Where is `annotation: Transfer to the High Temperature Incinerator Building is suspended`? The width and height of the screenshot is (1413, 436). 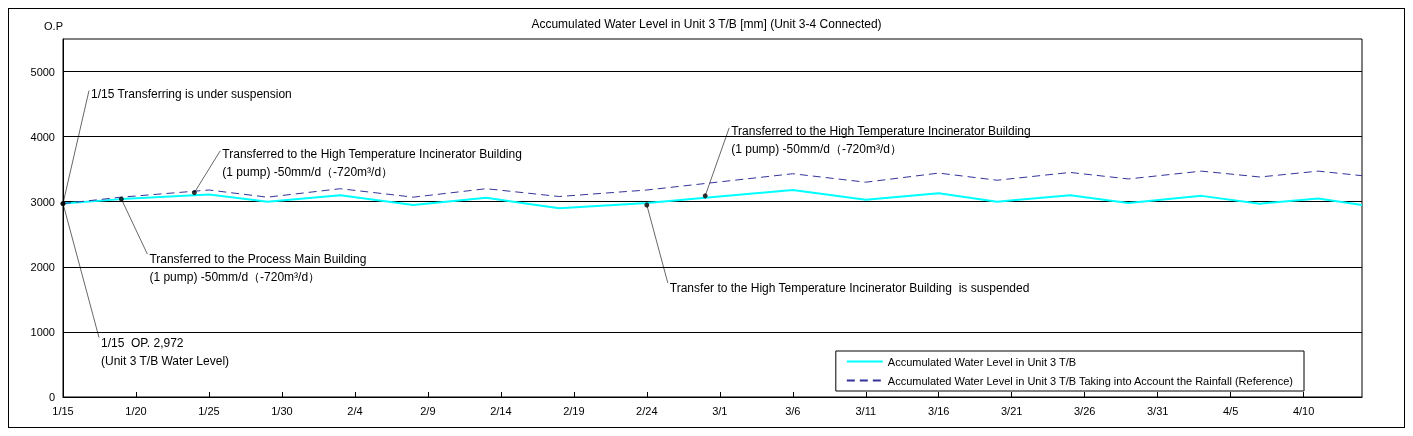
annotation: Transfer to the High Temperature Incinerator Building is suspended is located at coordinates (849, 287).